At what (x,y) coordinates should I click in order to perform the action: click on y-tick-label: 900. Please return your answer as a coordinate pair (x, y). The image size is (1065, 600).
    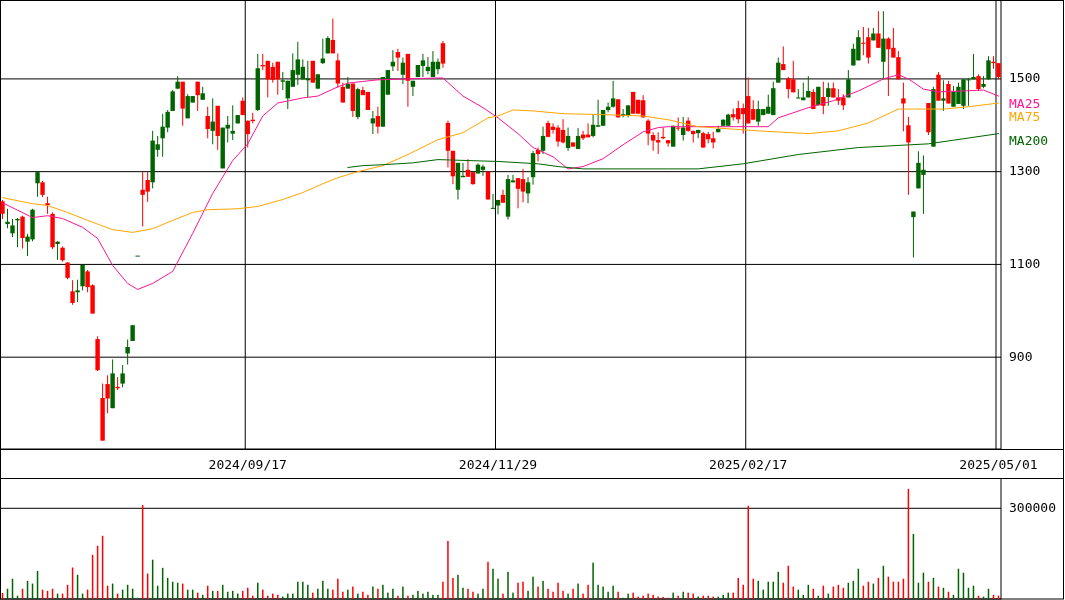
    Looking at the image, I should click on (1021, 356).